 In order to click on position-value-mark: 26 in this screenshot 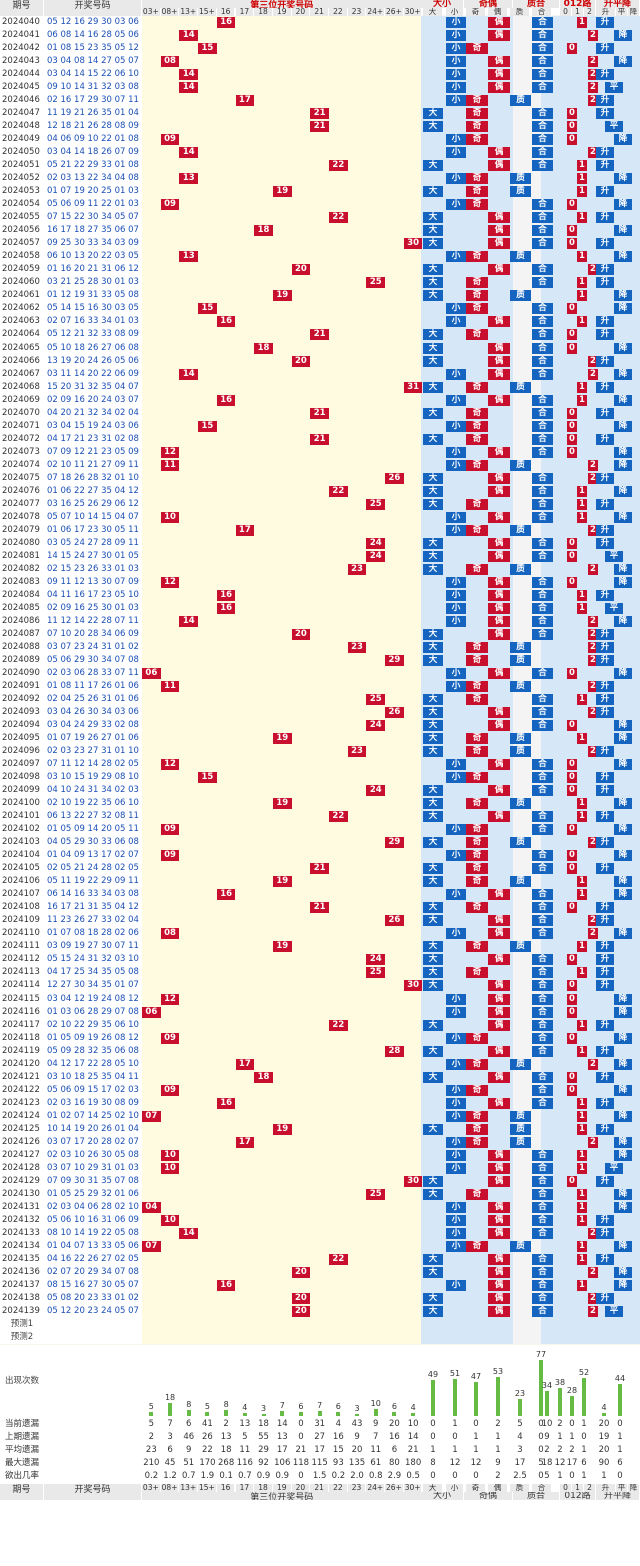, I will do `click(394, 478)`.